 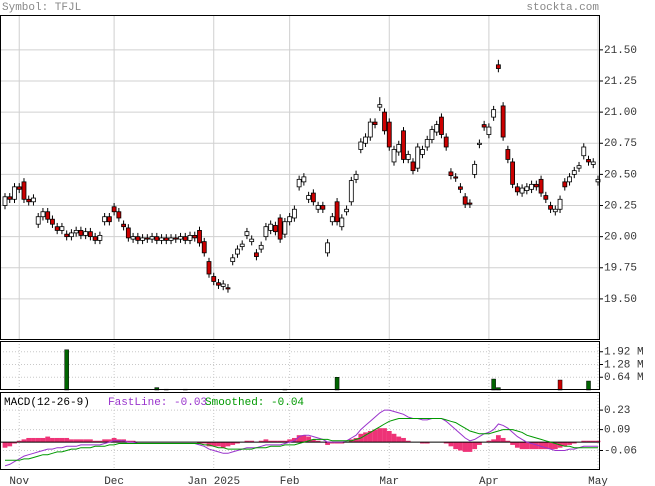 I want to click on panel-border, so click(x=300, y=431).